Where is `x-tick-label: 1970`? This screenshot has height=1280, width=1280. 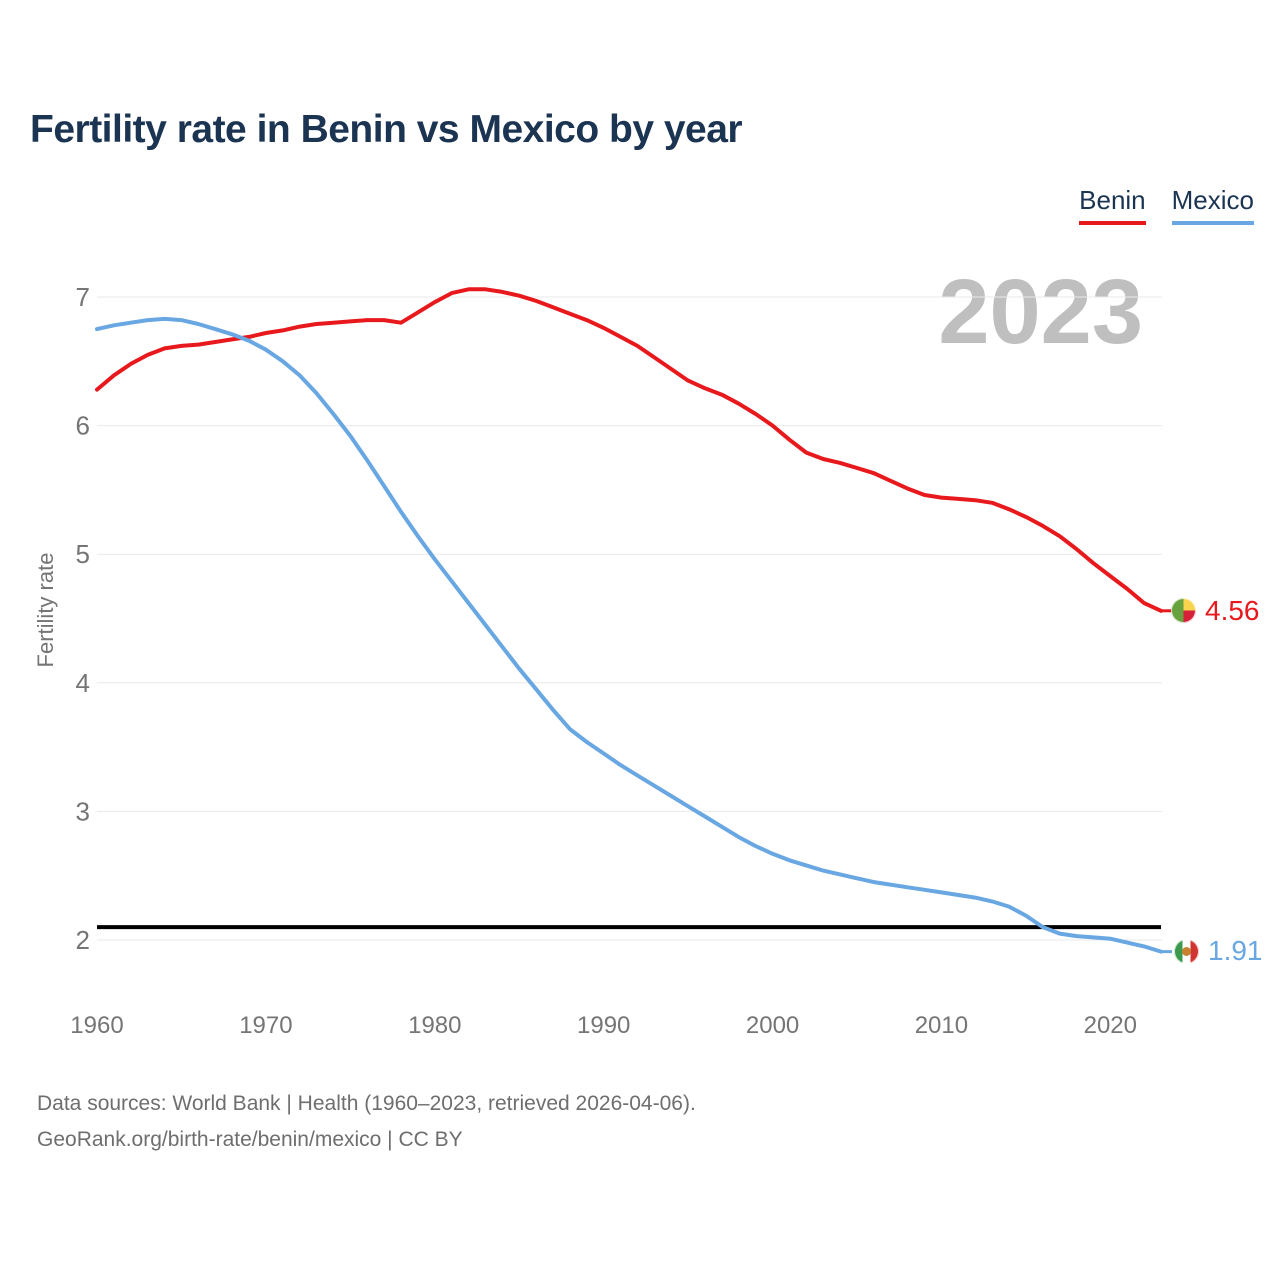 x-tick-label: 1970 is located at coordinates (265, 1025).